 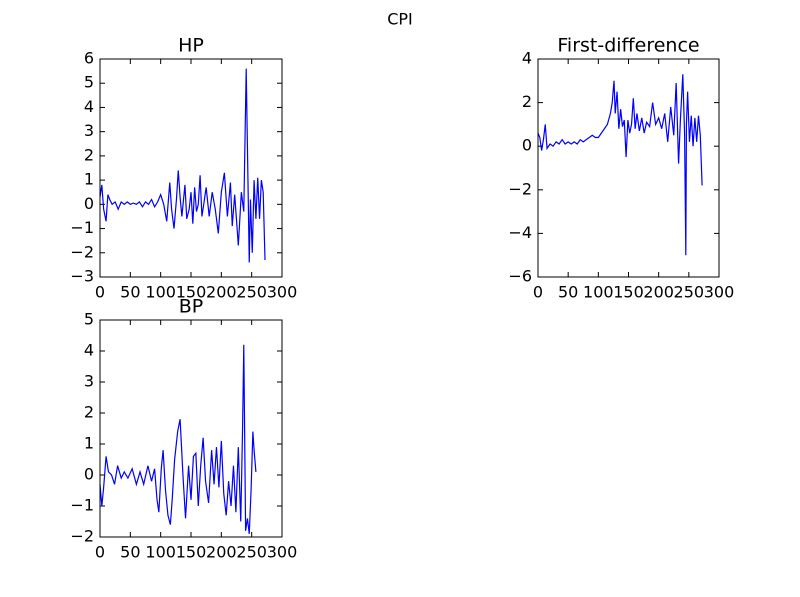 What do you see at coordinates (191, 307) in the screenshot?
I see `axes-title: BP` at bounding box center [191, 307].